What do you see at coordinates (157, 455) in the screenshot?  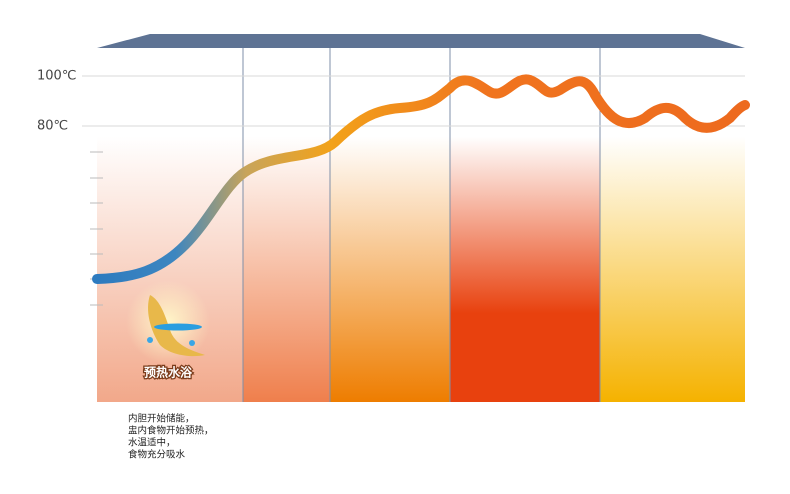 I see `caption-line: 食物充分吸水` at bounding box center [157, 455].